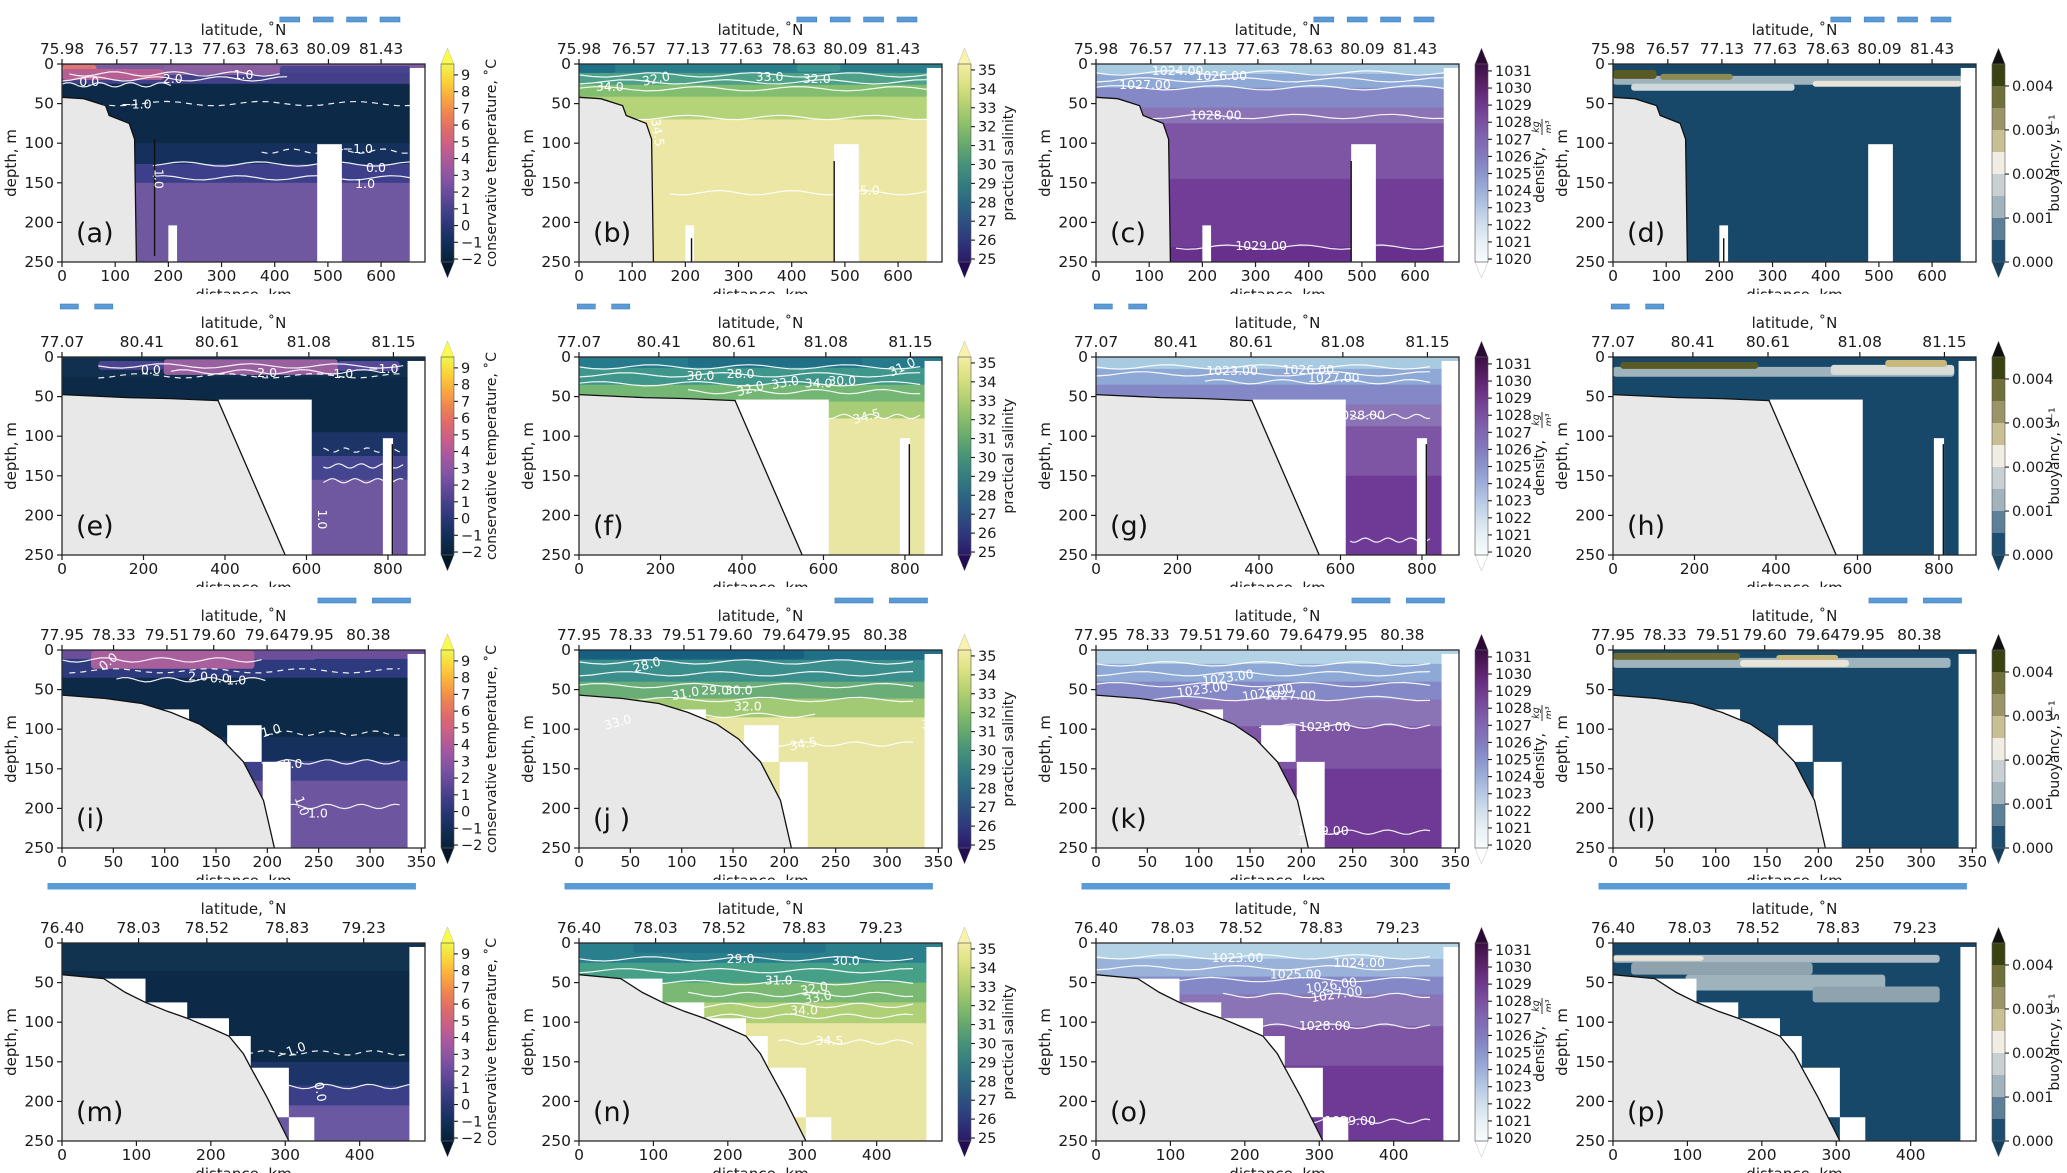 The width and height of the screenshot is (2067, 1173). I want to click on colorbar-tick-label: 0.001, so click(2033, 219).